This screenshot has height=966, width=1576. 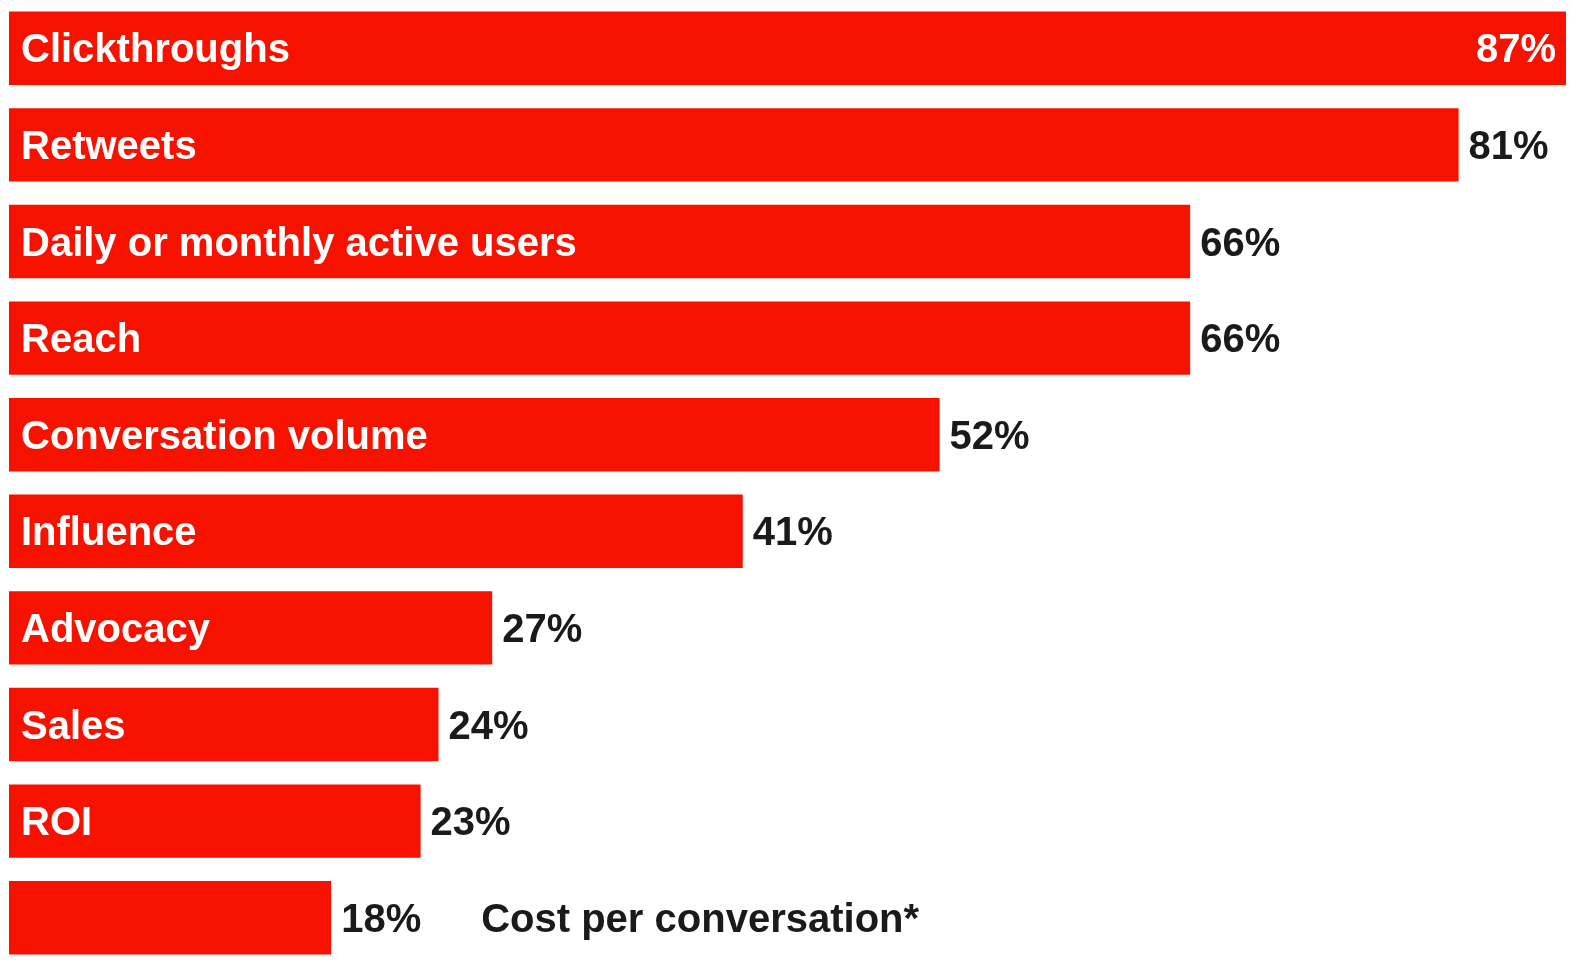 What do you see at coordinates (700, 917) in the screenshot?
I see `y-tick-label: Cost per conversation*` at bounding box center [700, 917].